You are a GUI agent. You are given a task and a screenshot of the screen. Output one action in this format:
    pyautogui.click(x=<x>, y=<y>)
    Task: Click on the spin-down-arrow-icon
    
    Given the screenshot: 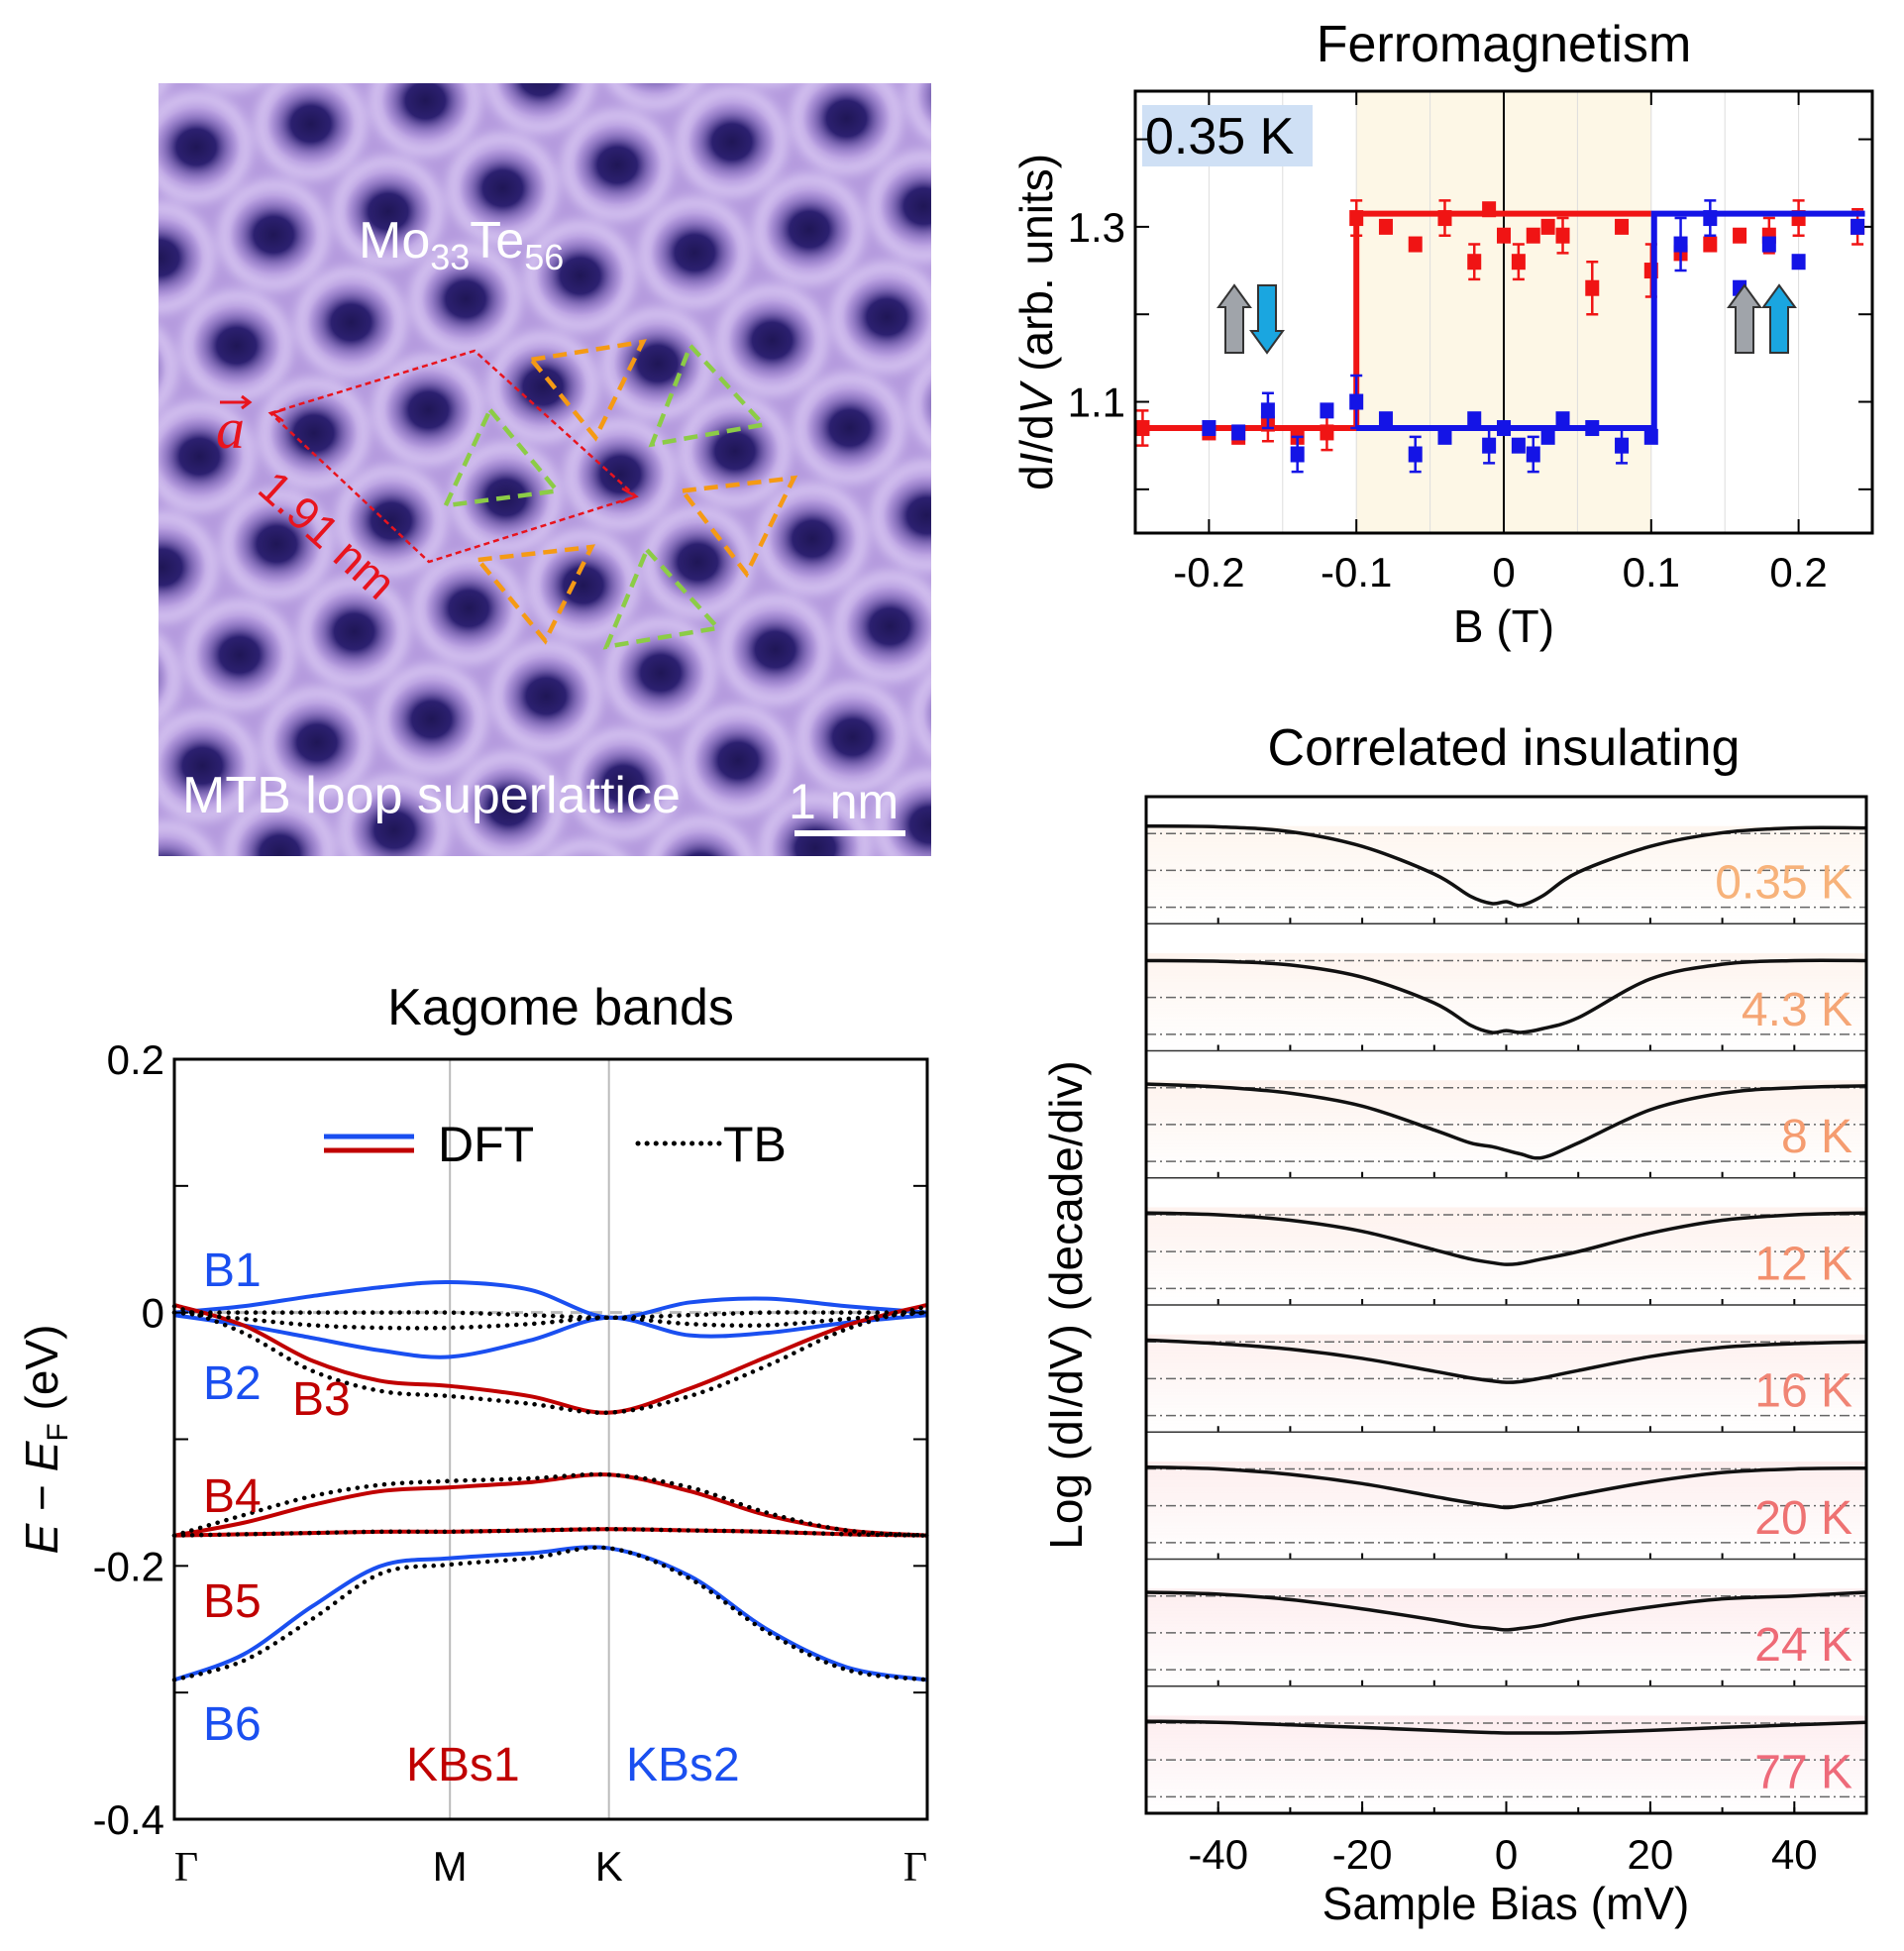 What is the action you would take?
    pyautogui.click(x=1267, y=319)
    